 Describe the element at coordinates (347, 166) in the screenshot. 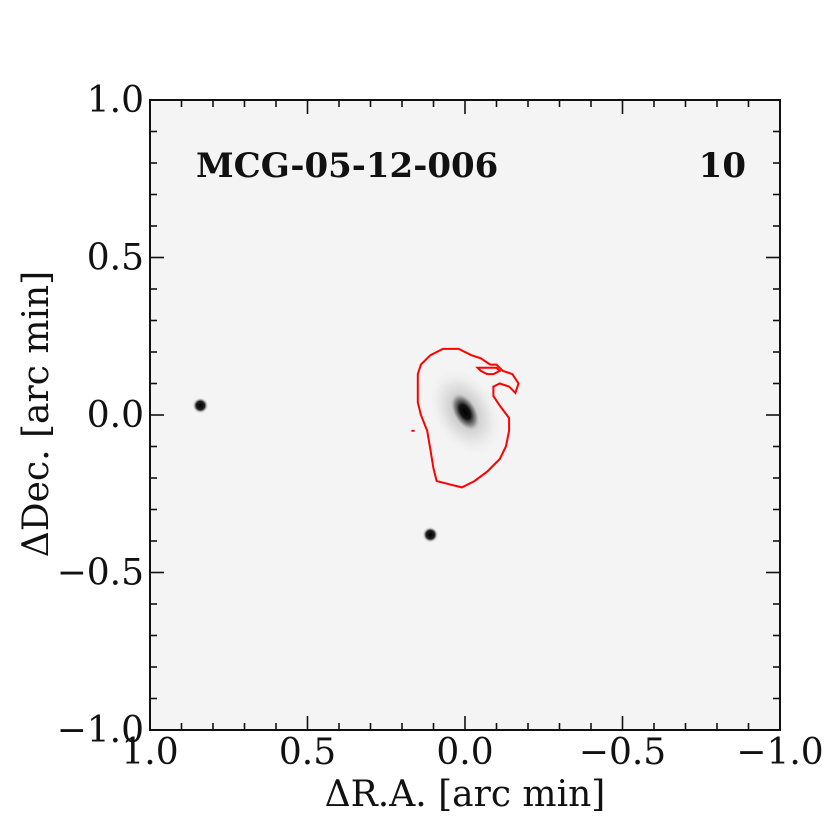

I see `object-name-label: MCG-05-12-006` at that location.